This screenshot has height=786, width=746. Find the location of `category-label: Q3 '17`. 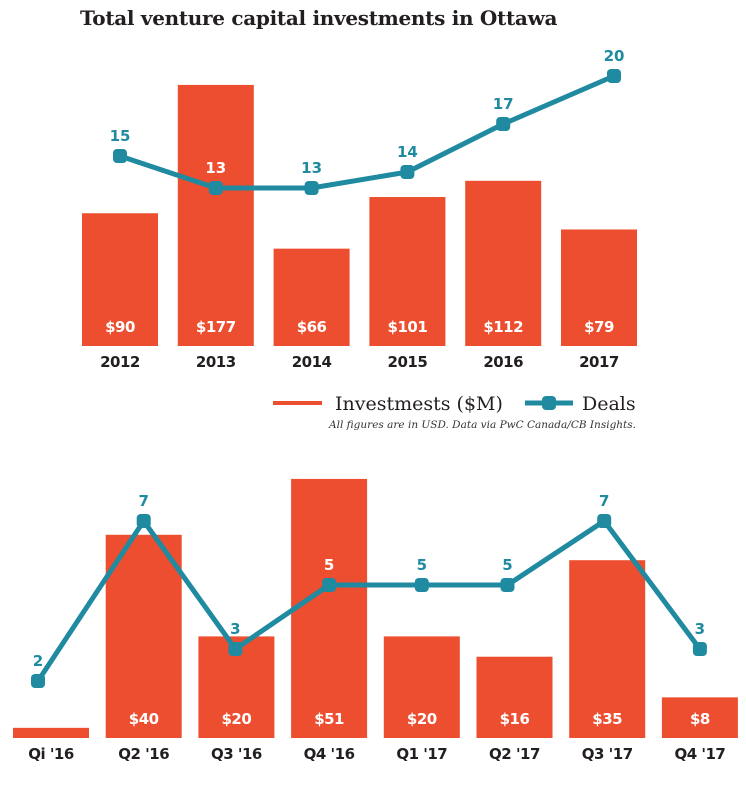

category-label: Q3 '17 is located at coordinates (607, 754).